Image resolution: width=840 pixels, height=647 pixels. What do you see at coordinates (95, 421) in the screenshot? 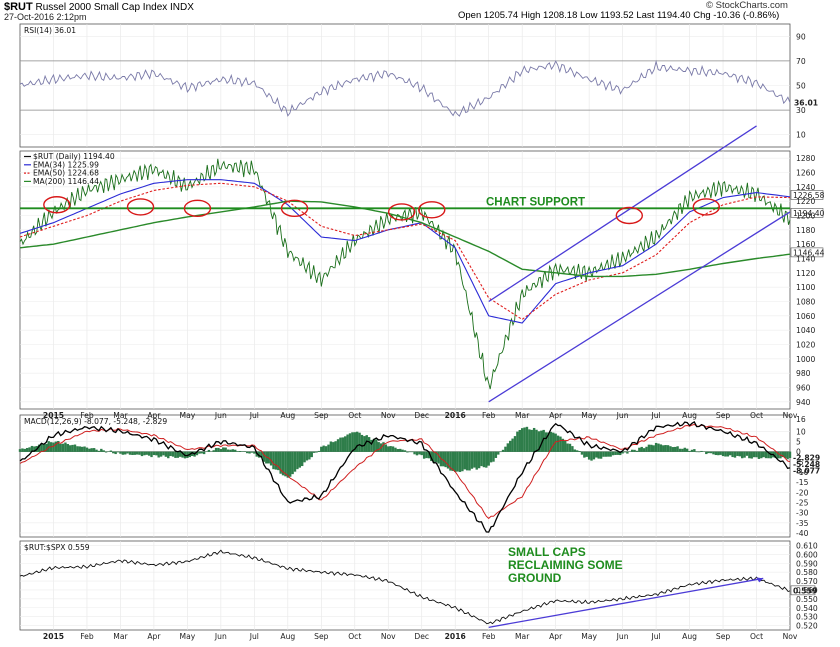
I see `macd-legend: MACD(12,26,9) -8.077, -5.248, -2.829` at bounding box center [95, 421].